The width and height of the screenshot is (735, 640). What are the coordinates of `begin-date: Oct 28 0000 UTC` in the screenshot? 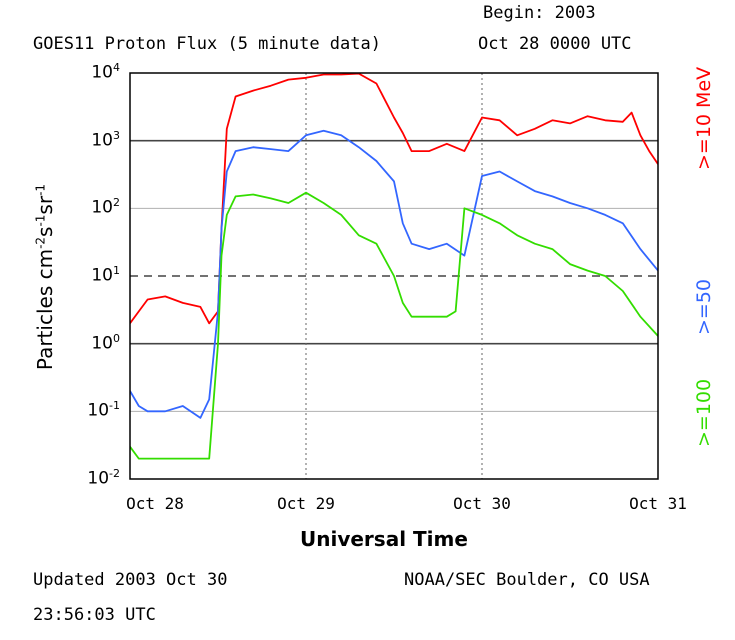 It's located at (555, 44).